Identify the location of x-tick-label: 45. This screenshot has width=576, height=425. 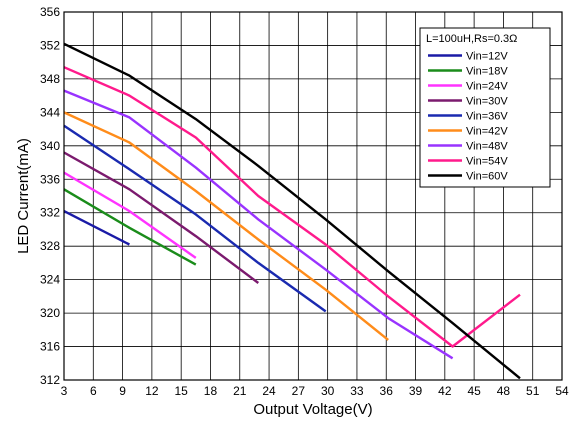
(474, 391).